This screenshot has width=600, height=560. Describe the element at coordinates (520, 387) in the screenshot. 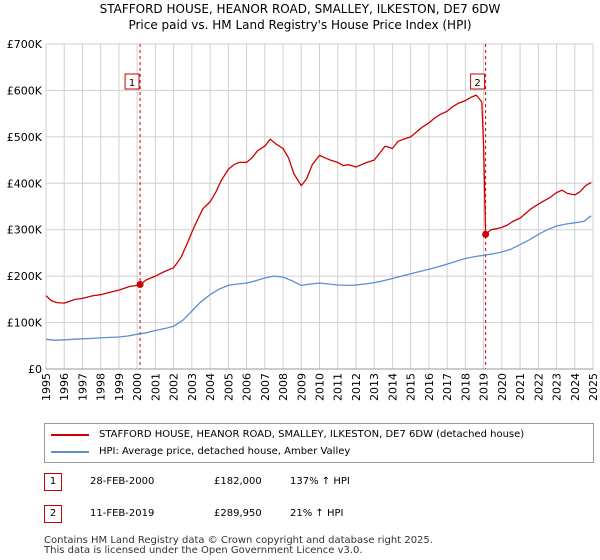

I see `x-tick-label: 2021` at that location.